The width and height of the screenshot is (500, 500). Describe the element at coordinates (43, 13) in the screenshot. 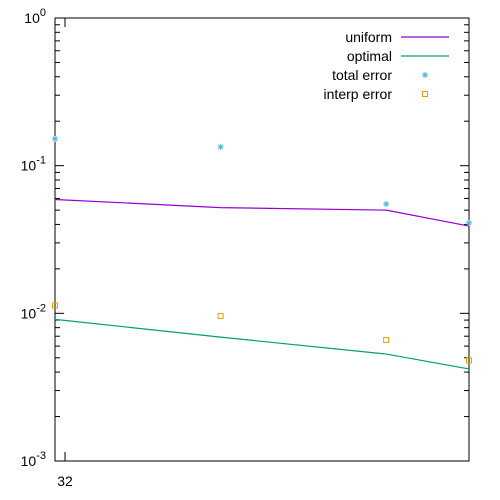

I see `y-tick-exponent: 0` at that location.